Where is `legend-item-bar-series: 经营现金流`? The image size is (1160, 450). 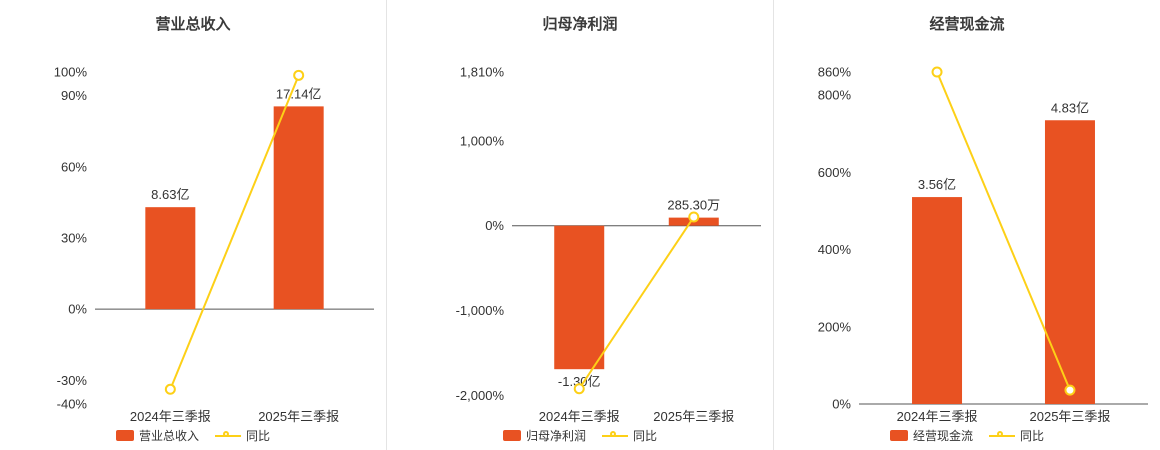 legend-item-bar-series: 经营现金流 is located at coordinates (931, 435).